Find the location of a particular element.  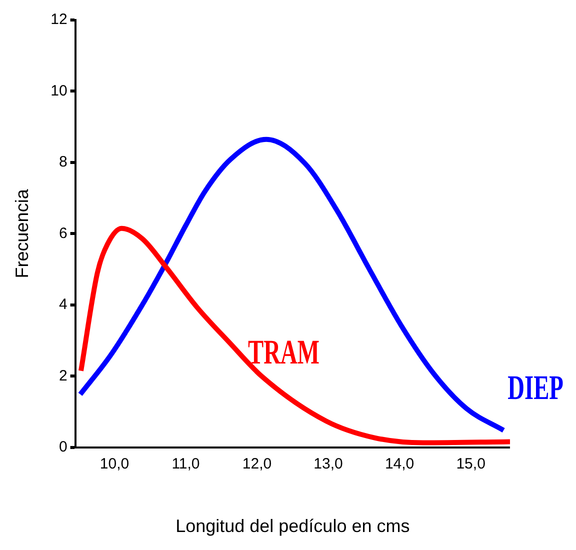

y-axis-title: Frecuencia is located at coordinates (22, 233).